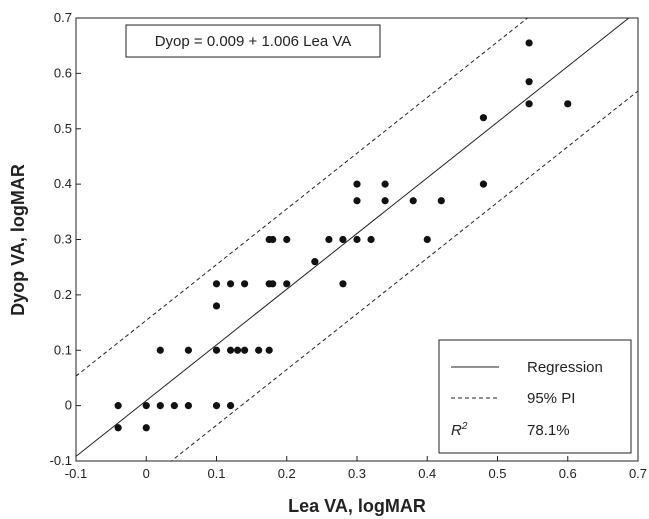  What do you see at coordinates (63, 349) in the screenshot?
I see `y-tick-label: 0.1` at bounding box center [63, 349].